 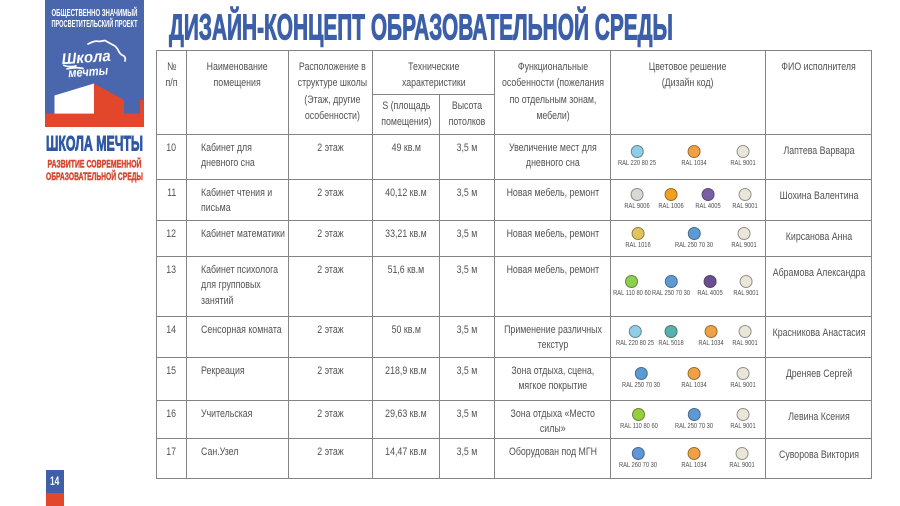 I want to click on svg-text: ОБЩЕСТВЕННО ЗНАЧИМЫЙ, so click(x=95, y=12).